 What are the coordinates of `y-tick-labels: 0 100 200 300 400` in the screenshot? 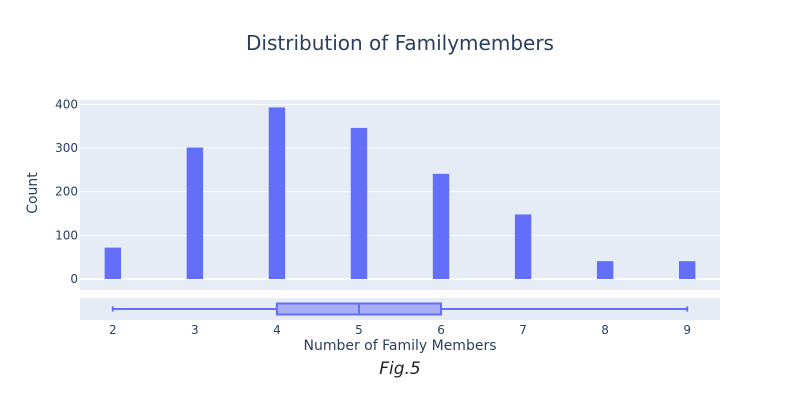 It's located at (66, 191).